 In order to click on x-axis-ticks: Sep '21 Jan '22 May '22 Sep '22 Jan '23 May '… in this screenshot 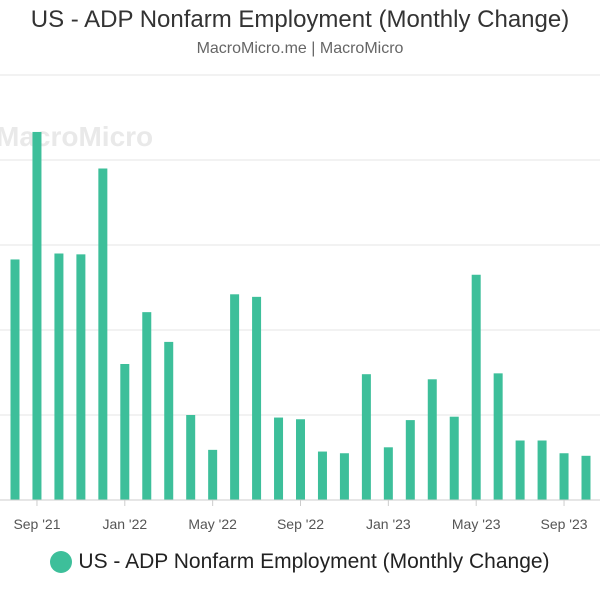, I will do `click(300, 516)`.